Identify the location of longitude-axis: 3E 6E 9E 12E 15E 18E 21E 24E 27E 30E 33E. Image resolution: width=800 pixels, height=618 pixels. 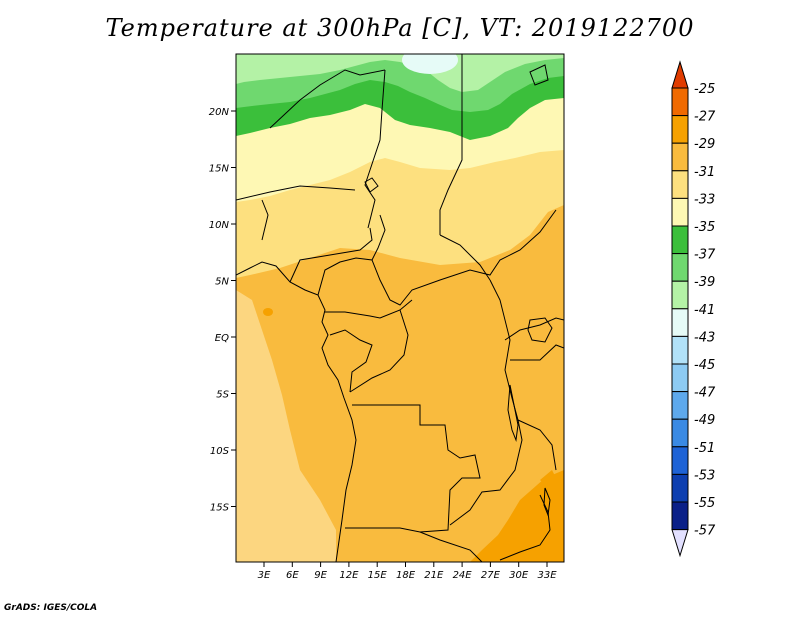
(407, 571).